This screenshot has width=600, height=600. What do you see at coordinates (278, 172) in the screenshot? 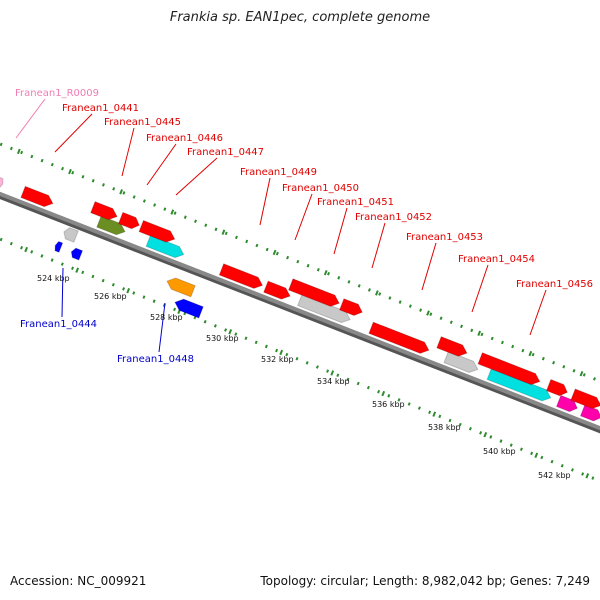
I see `gene-label-0449: Franean1_0449` at bounding box center [278, 172].